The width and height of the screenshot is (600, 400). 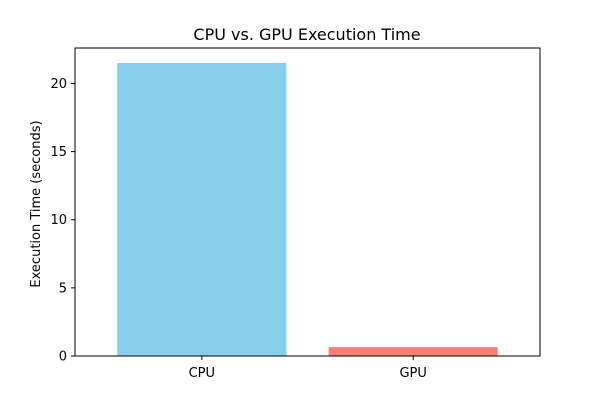 What do you see at coordinates (36, 203) in the screenshot?
I see `y-axis-label: Execution Time (seconds)` at bounding box center [36, 203].